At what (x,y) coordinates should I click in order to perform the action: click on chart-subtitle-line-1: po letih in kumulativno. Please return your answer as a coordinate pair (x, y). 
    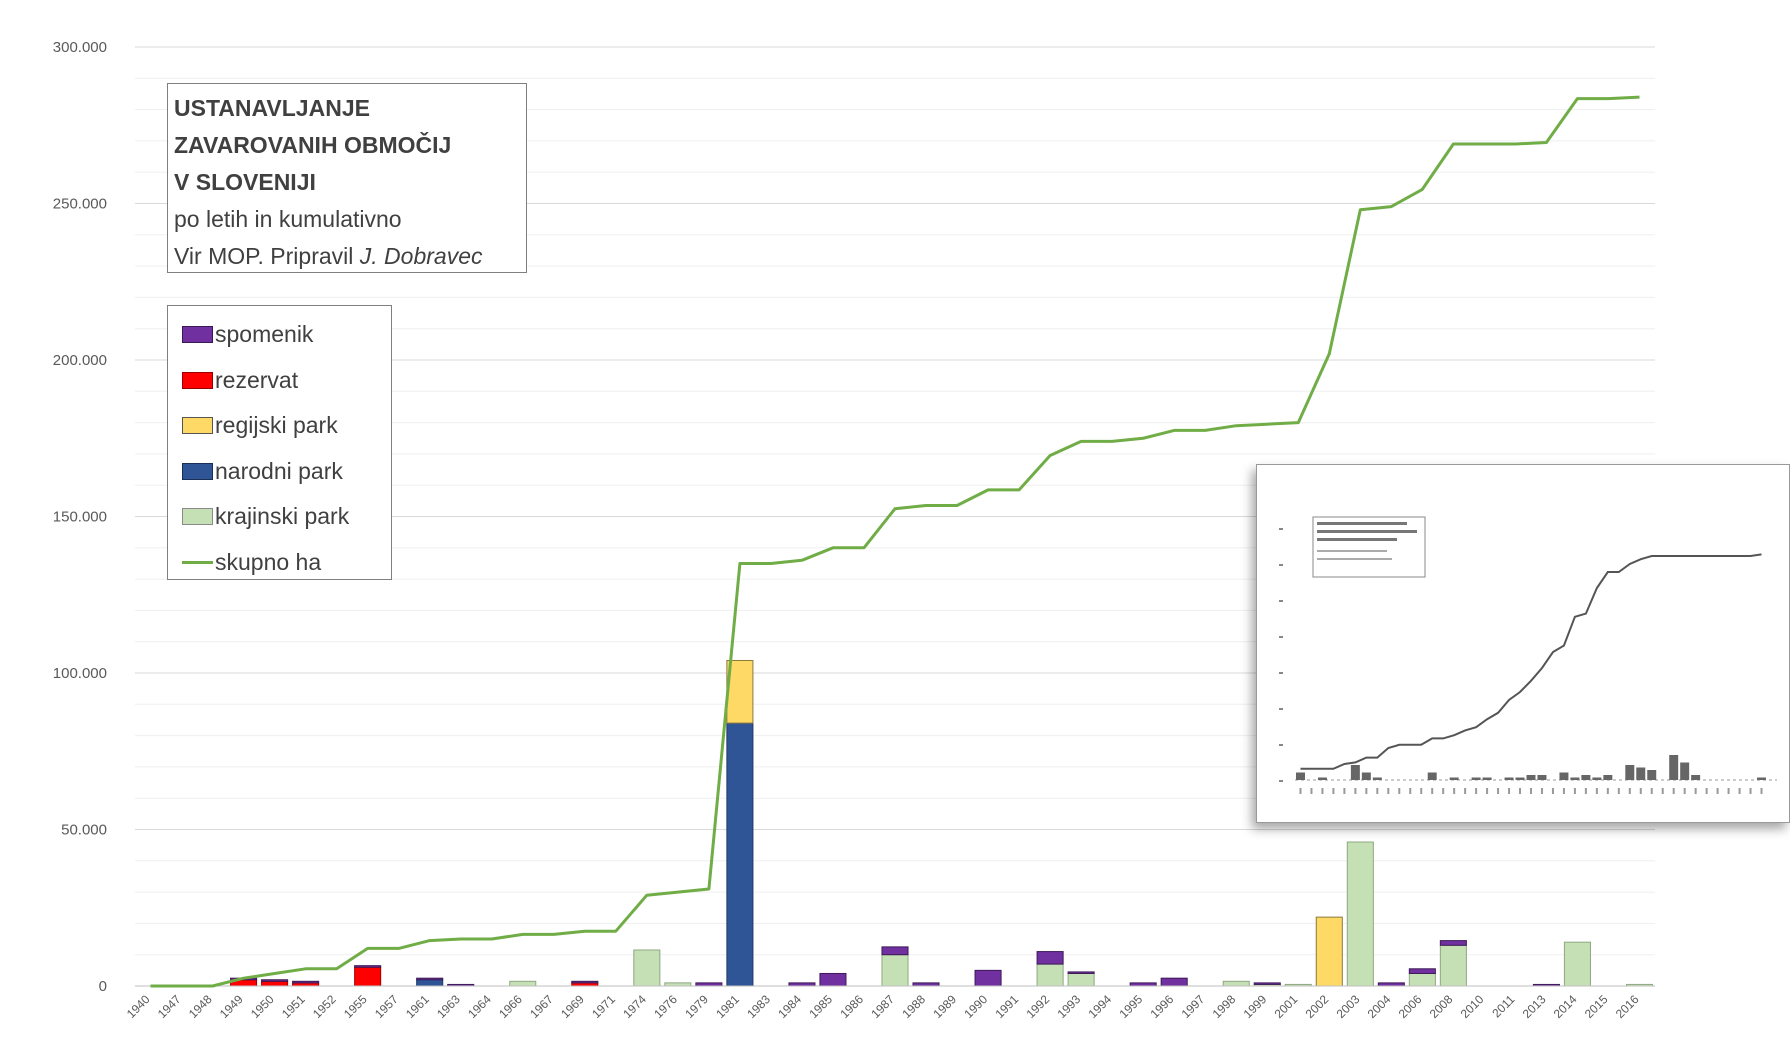
    Looking at the image, I should click on (288, 219).